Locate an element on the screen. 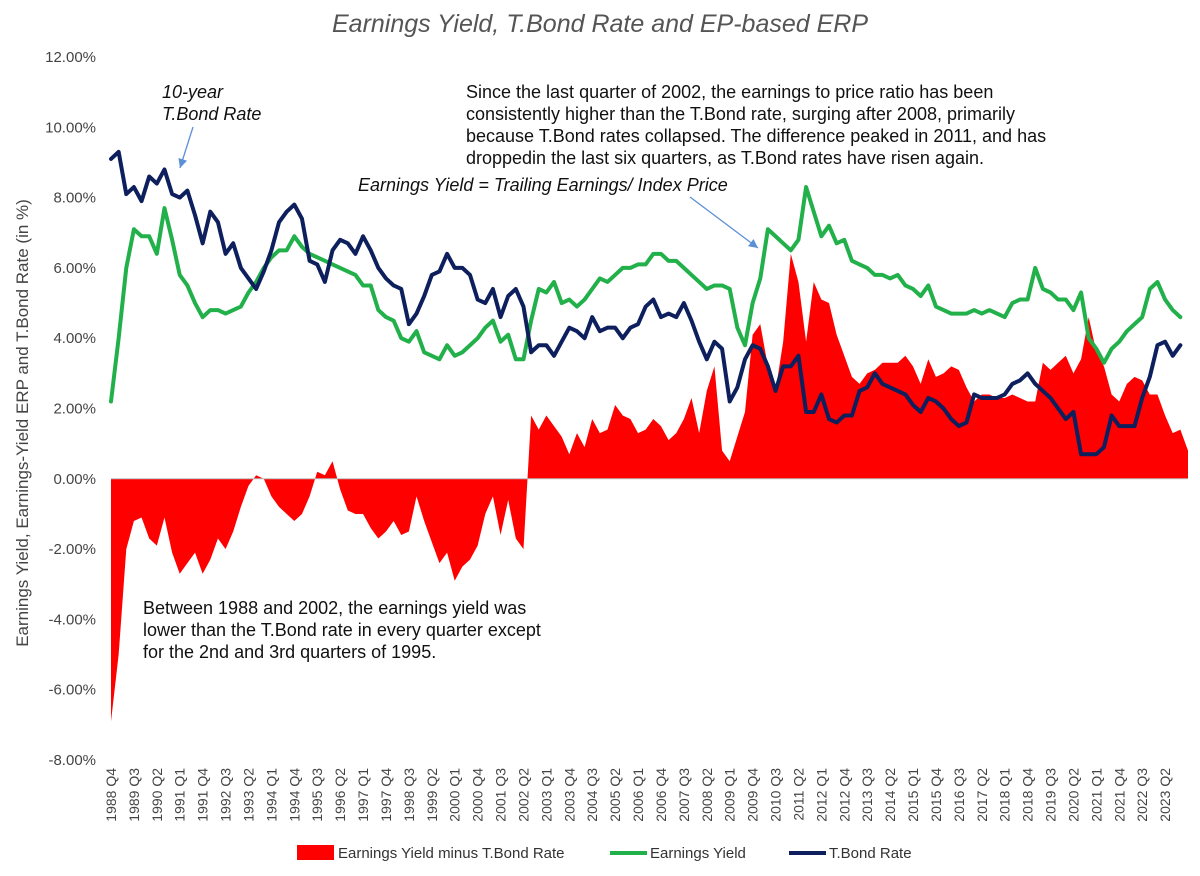 This screenshot has width=1200, height=876. x-tick-label: 2005 Q2 is located at coordinates (615, 795).